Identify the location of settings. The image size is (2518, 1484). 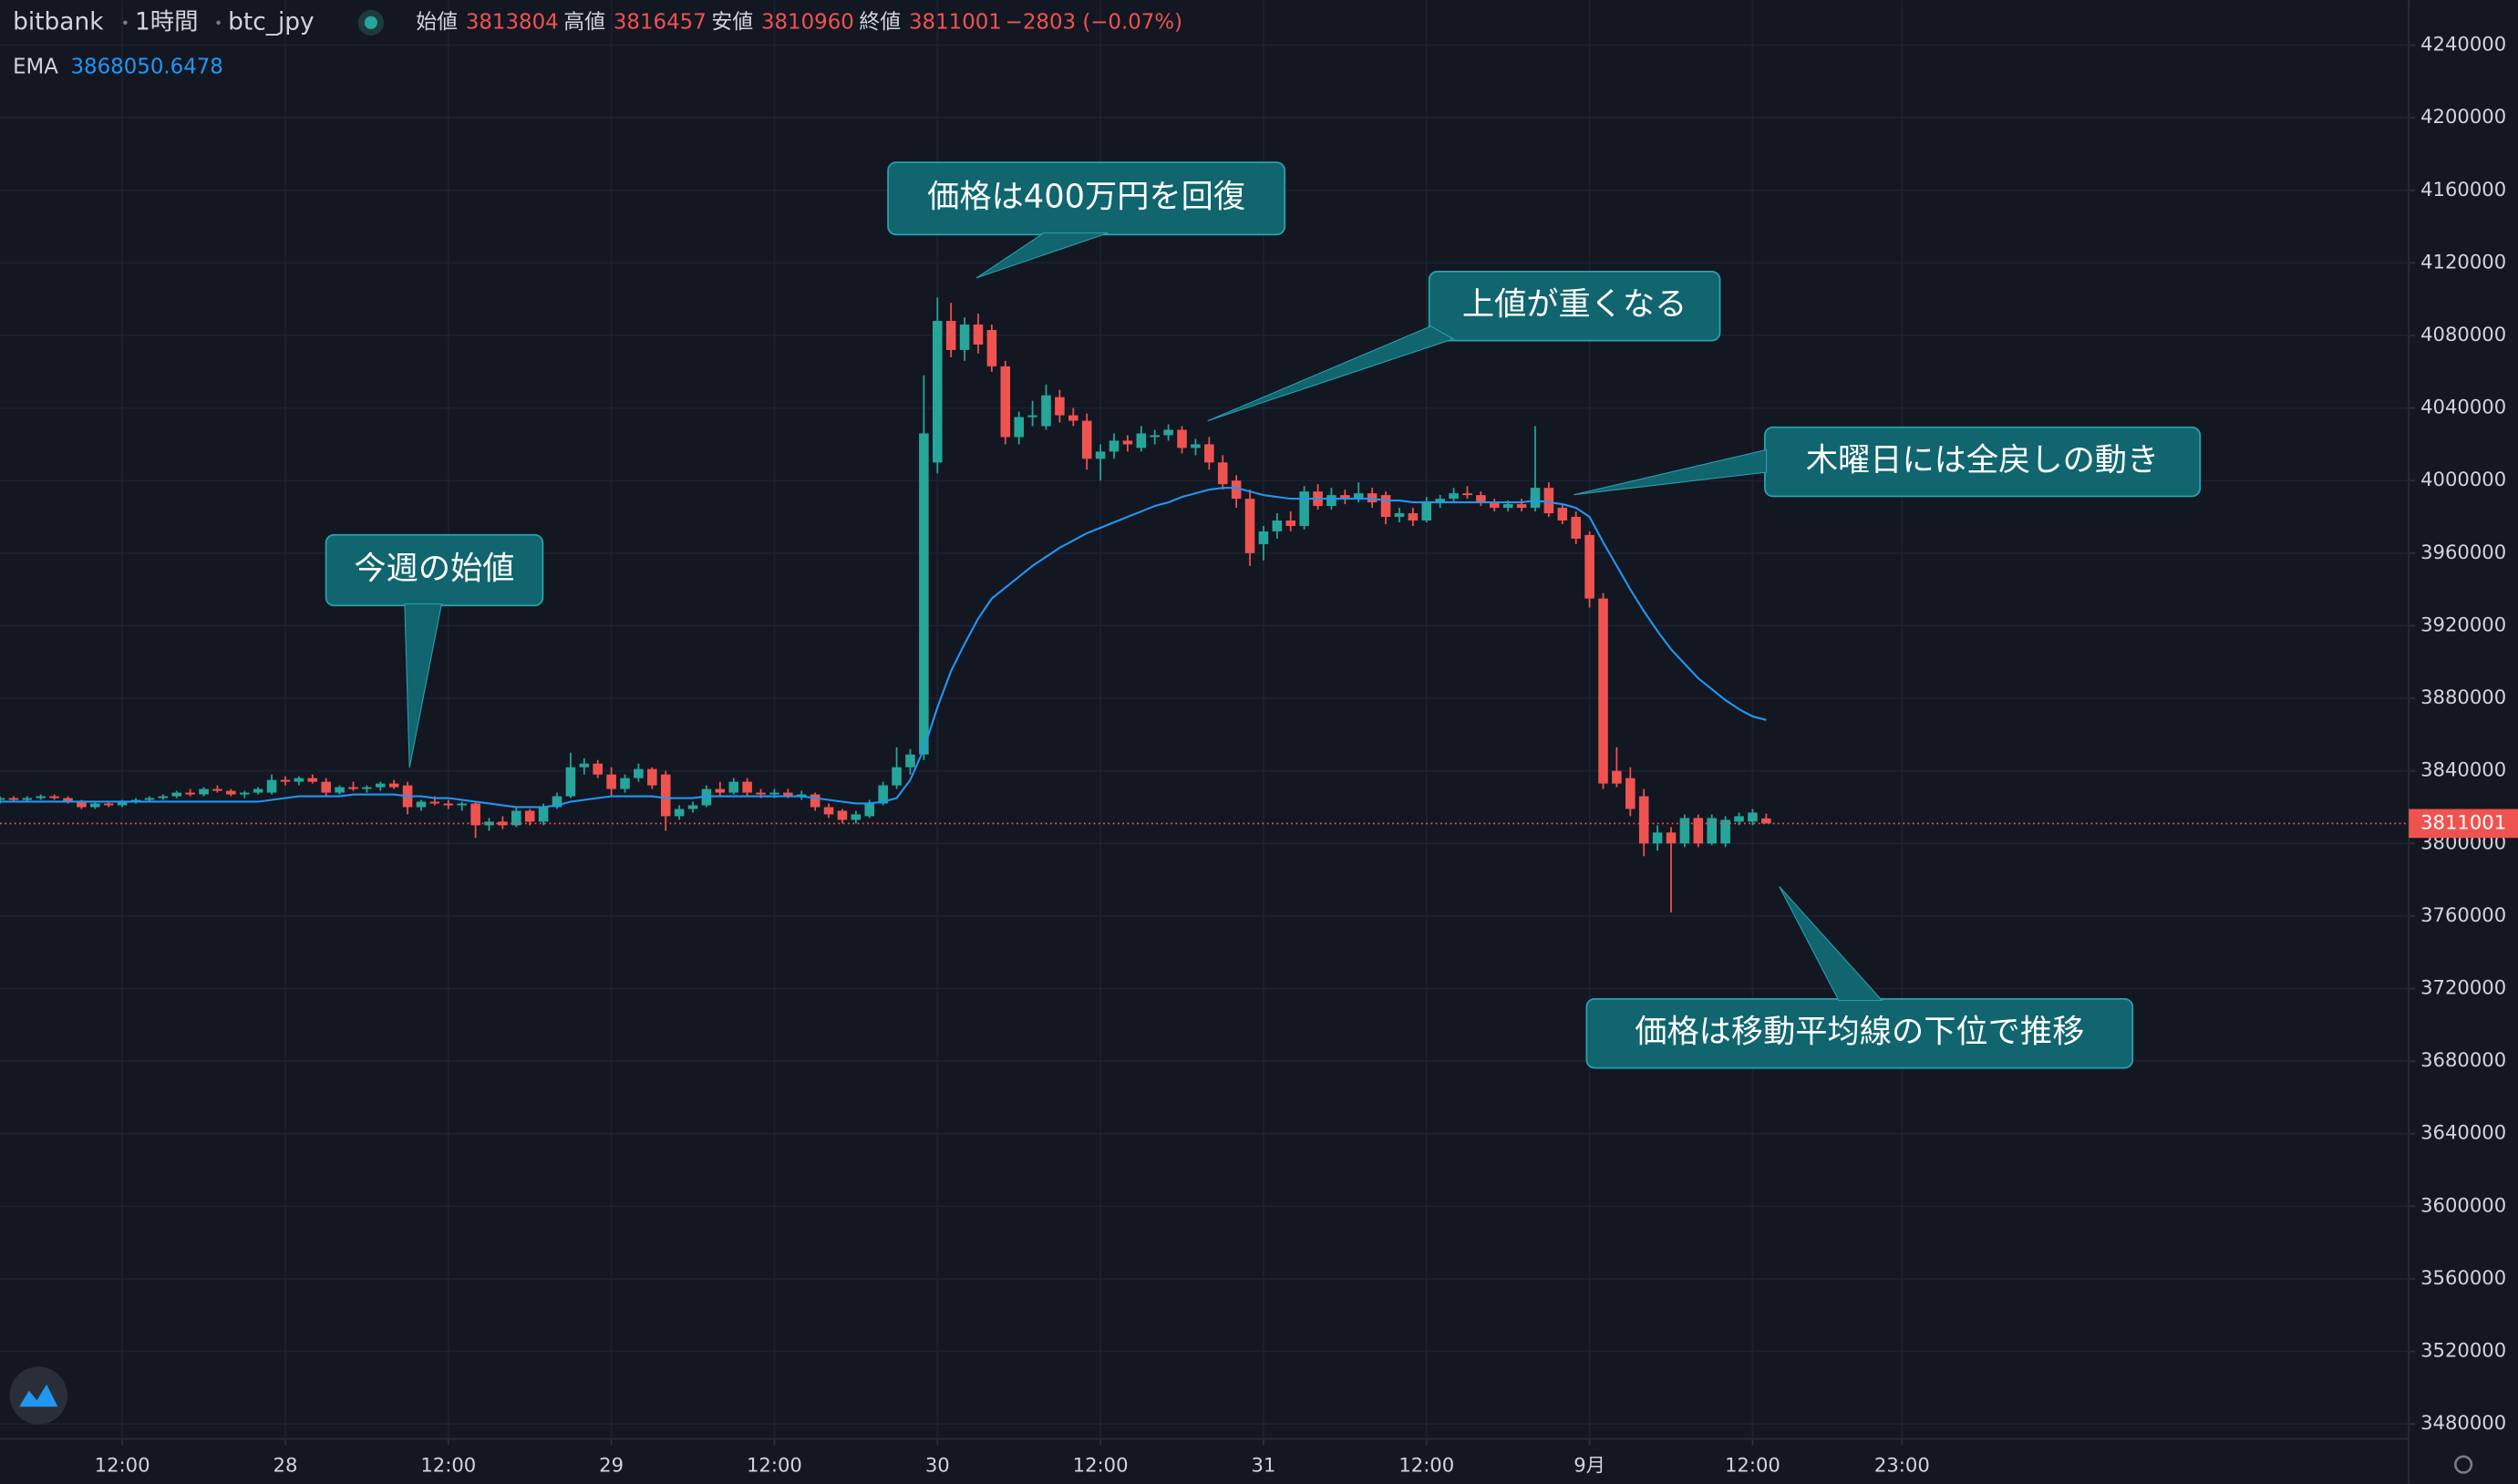
(2463, 1464).